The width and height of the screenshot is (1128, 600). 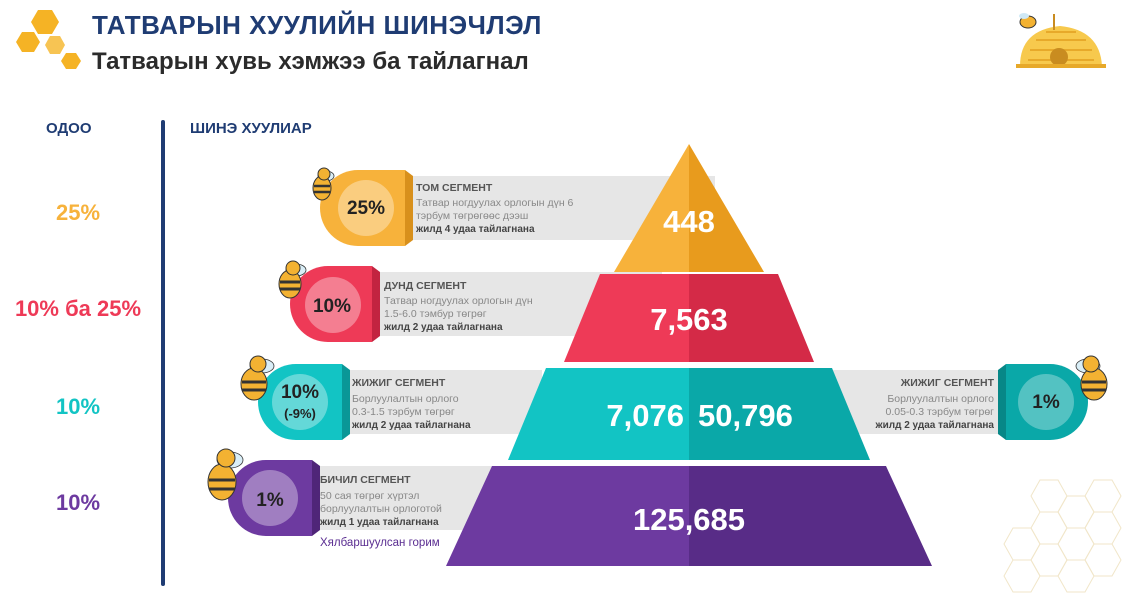 I want to click on pyramid-tier-large, so click(x=689, y=208).